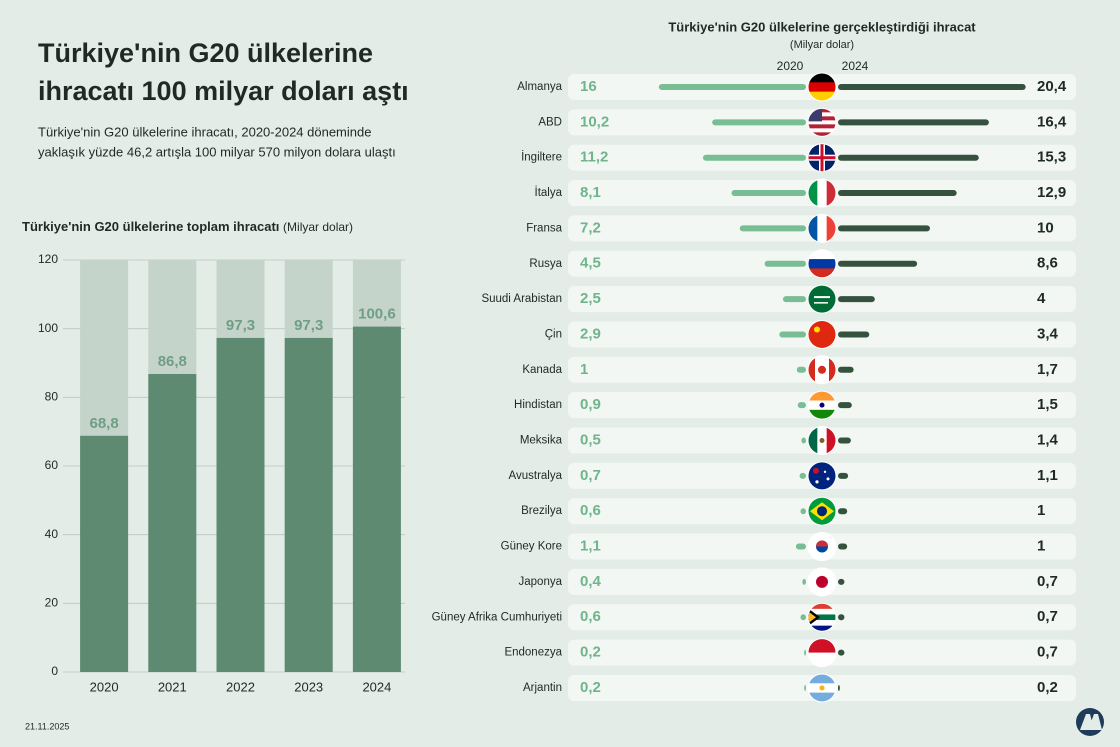 Image resolution: width=1120 pixels, height=747 pixels. Describe the element at coordinates (497, 617) in the screenshot. I see `category-label: Güney Afrika Cumhuriyeti` at that location.